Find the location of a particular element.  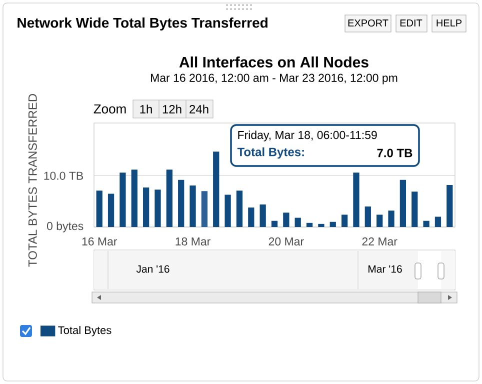

y-tick-label: 10.0 TB is located at coordinates (63, 176).